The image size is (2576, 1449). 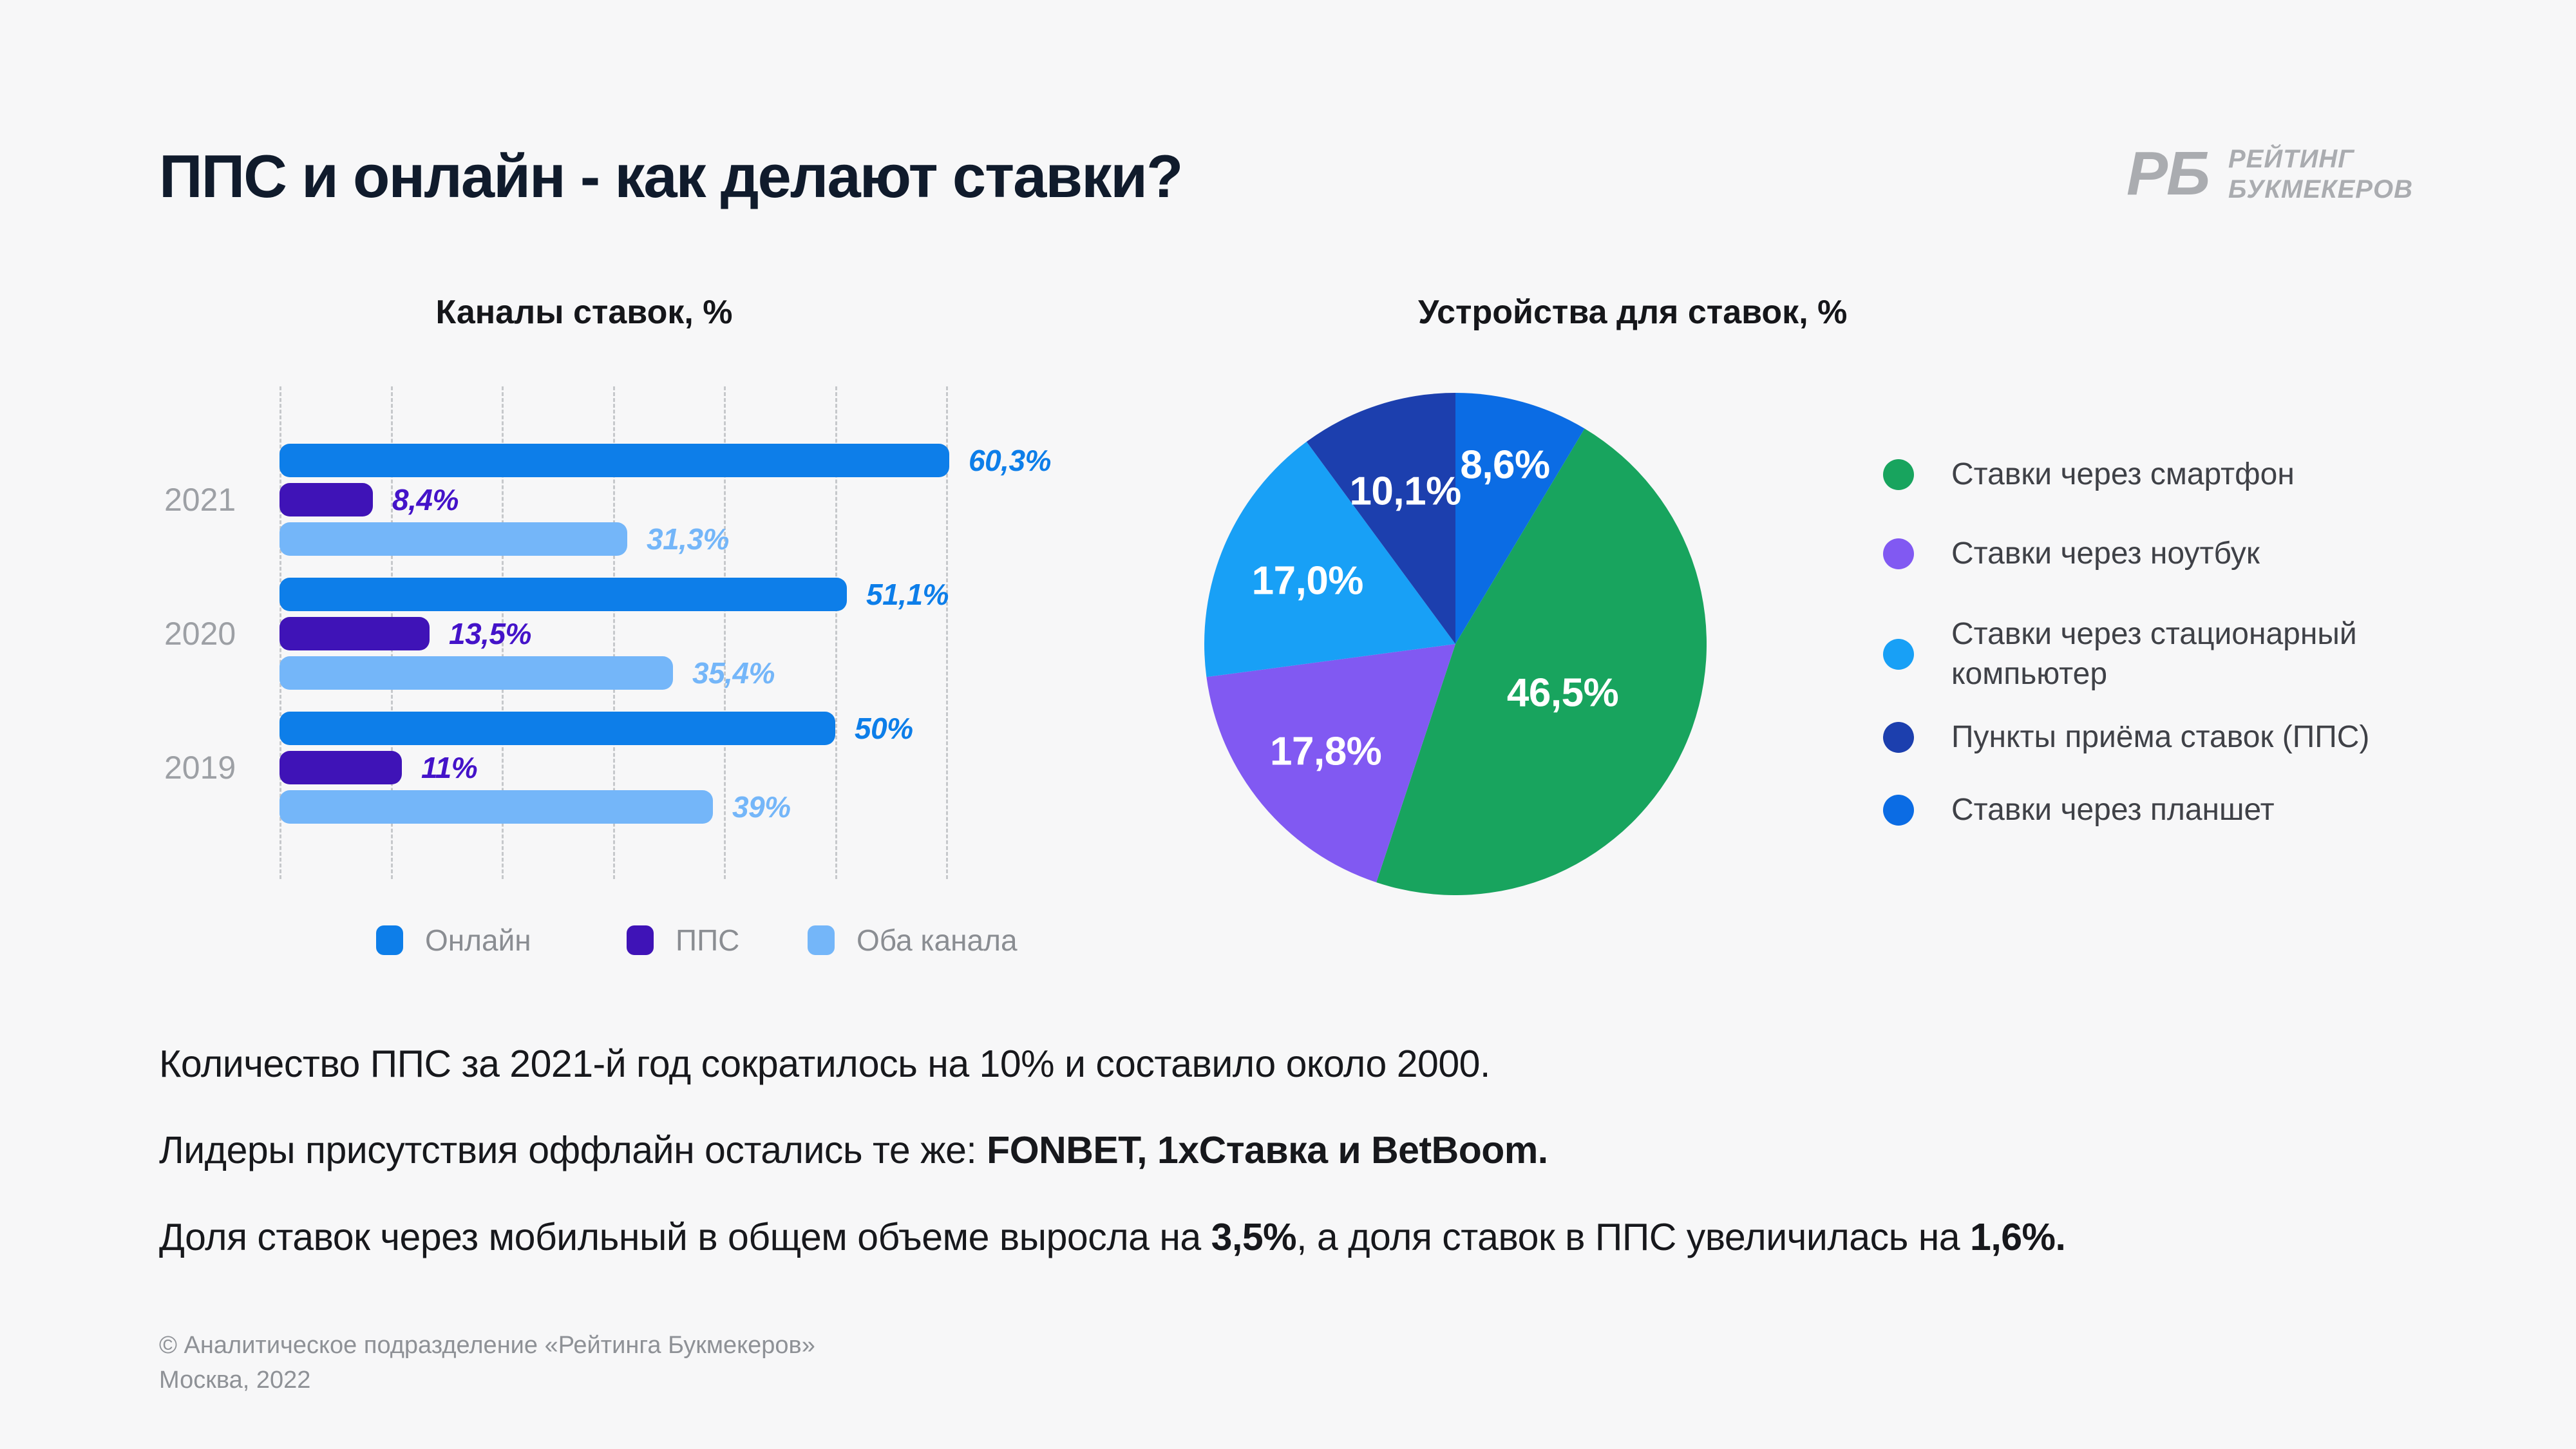 I want to click on brand-logo-text: РЕЙТИНГ БУКМЕКЕРОВ, so click(x=2320, y=174).